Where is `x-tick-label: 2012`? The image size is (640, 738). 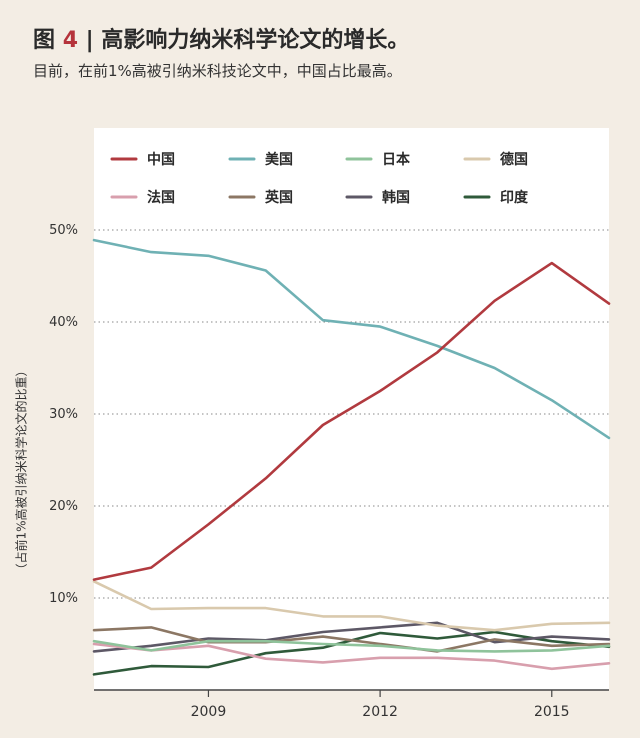 x-tick-label: 2012 is located at coordinates (380, 712).